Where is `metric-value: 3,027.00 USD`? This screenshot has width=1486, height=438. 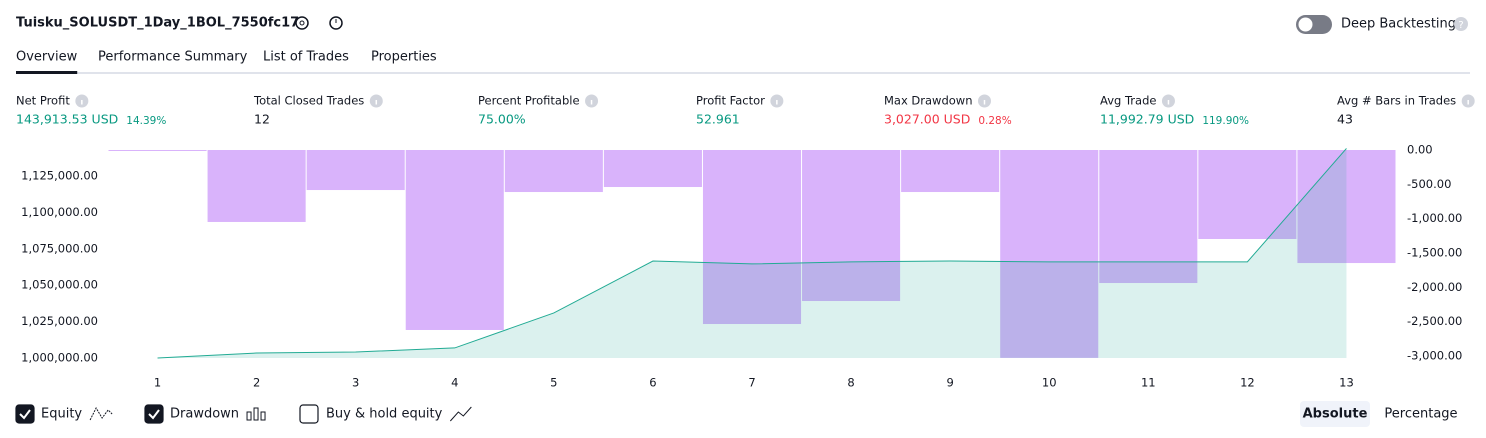
metric-value: 3,027.00 USD is located at coordinates (927, 119).